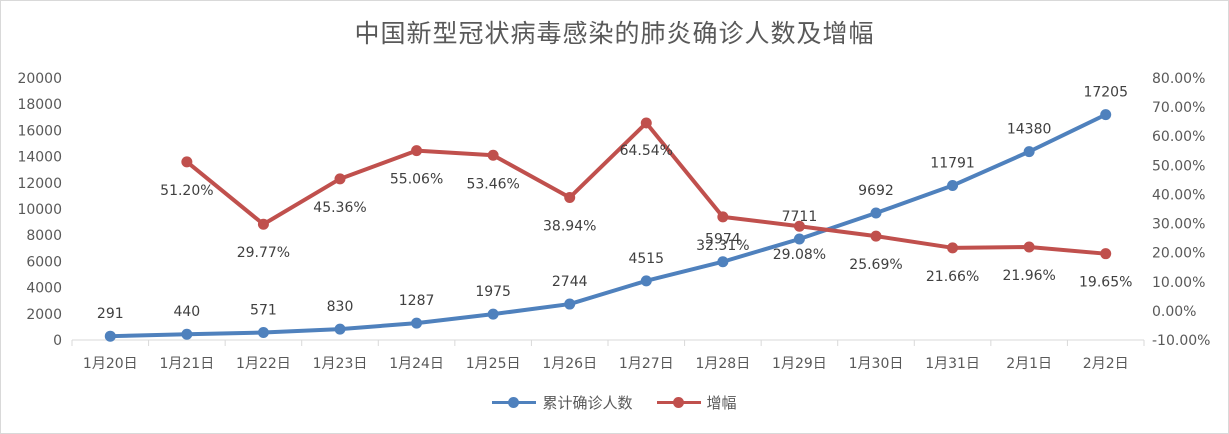 Image resolution: width=1229 pixels, height=434 pixels. What do you see at coordinates (493, 292) in the screenshot?
I see `data-label-0: 1975` at bounding box center [493, 292].